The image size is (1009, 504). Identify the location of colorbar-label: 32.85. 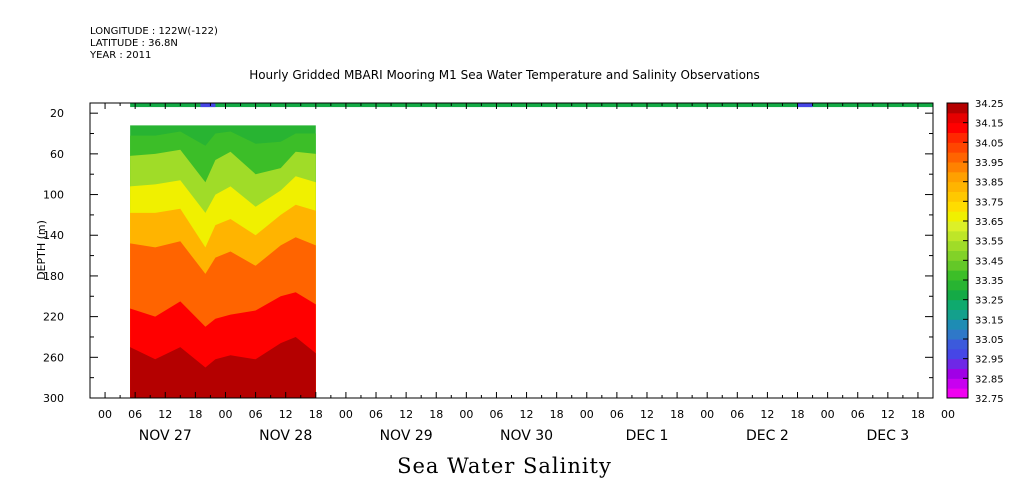
(989, 379).